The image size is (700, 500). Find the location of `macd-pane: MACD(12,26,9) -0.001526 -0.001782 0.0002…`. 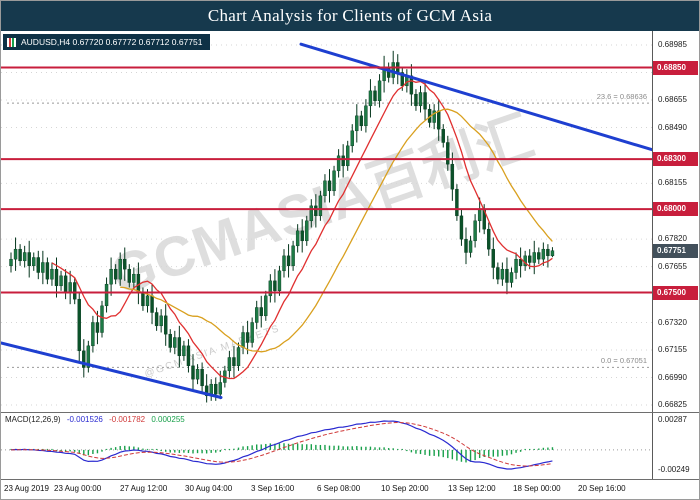

macd-pane: MACD(12,26,9) -0.001526 -0.001782 0.0002… is located at coordinates (350, 445).